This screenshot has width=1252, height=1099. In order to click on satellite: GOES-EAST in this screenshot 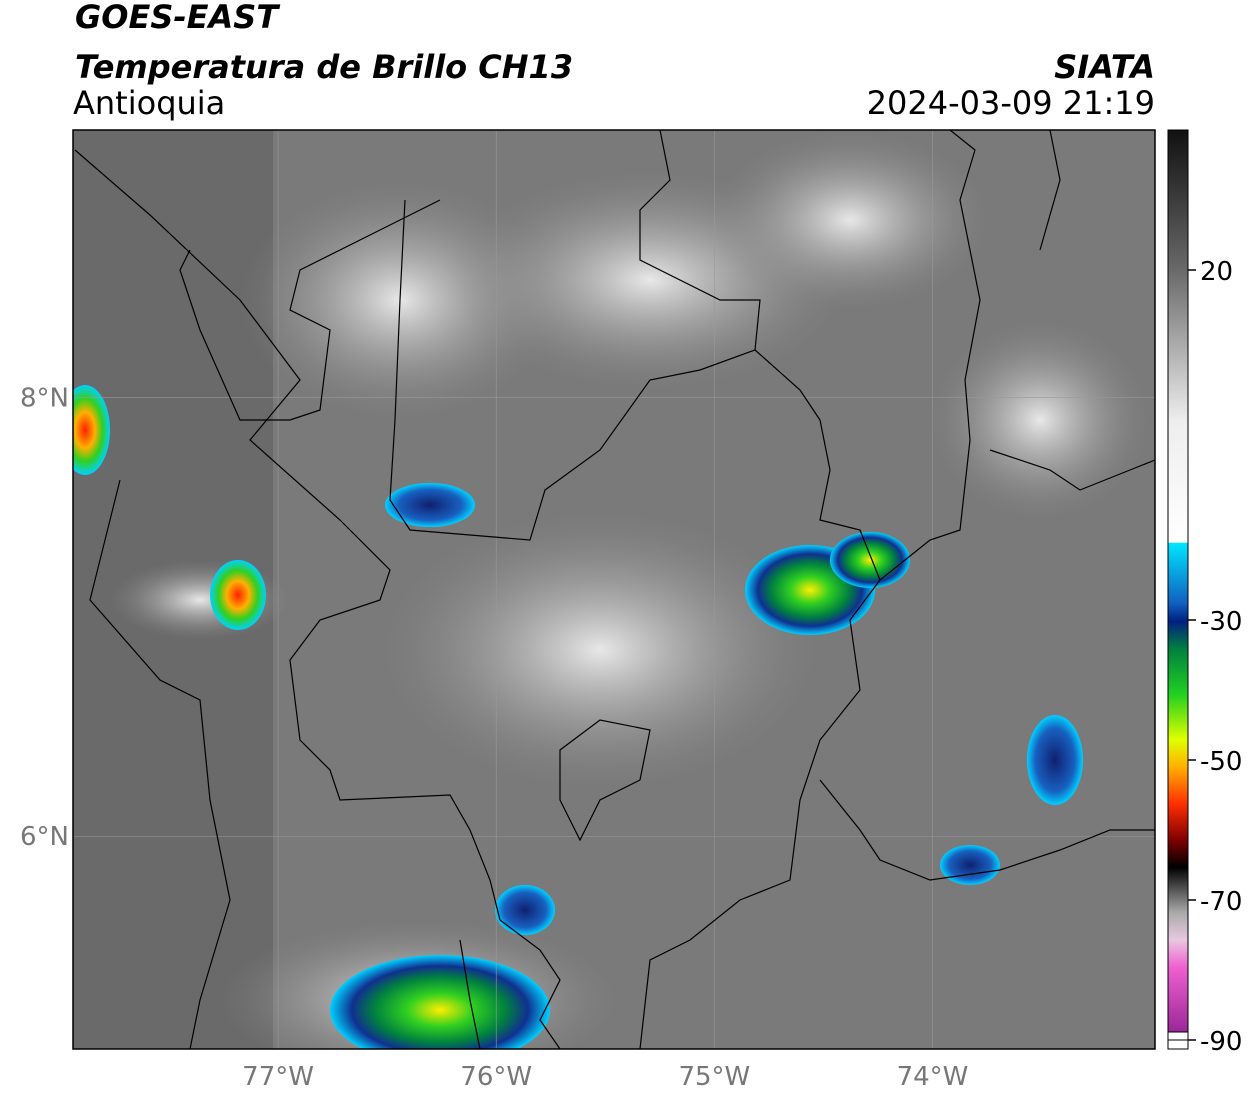, I will do `click(177, 18)`.